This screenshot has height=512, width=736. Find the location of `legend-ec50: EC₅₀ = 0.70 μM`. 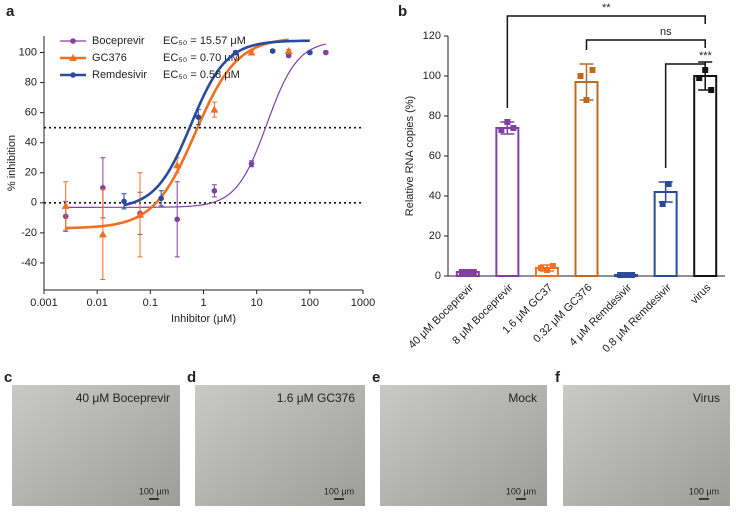

legend-ec50: EC₅₀ = 0.70 μM is located at coordinates (201, 58).